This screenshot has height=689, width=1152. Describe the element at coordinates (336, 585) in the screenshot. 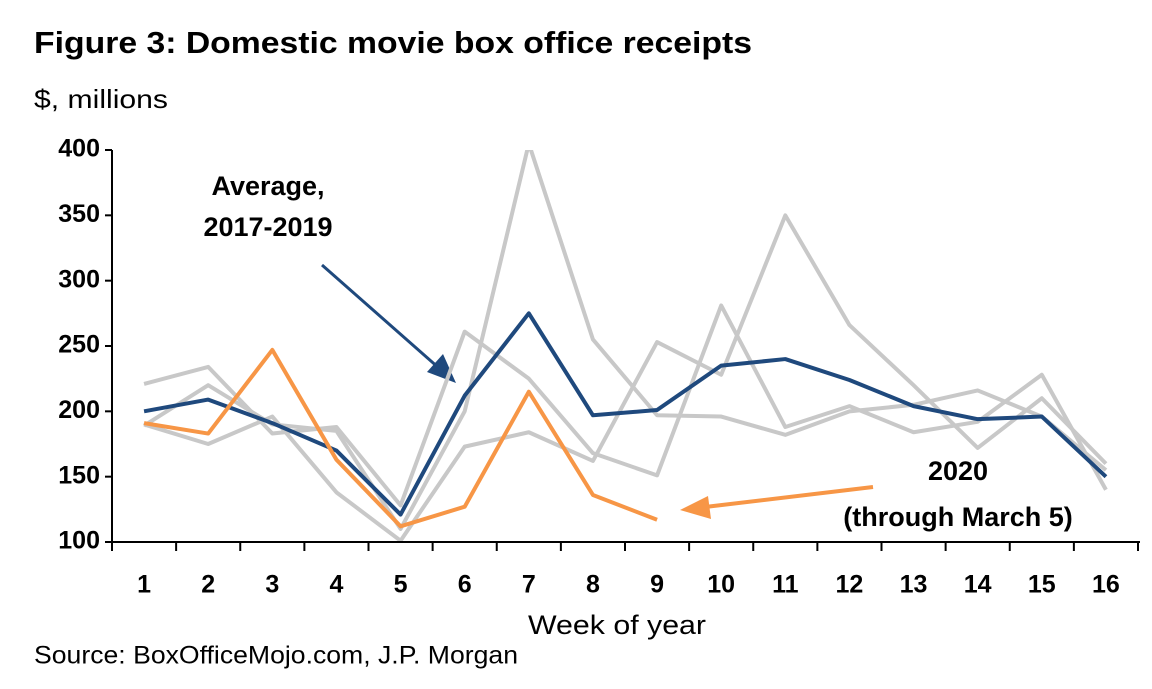

I see `x-tick-label: 4` at that location.